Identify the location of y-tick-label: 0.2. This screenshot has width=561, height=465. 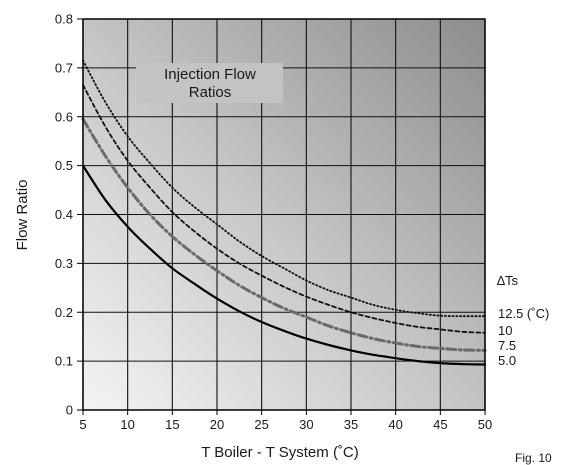
(64, 312).